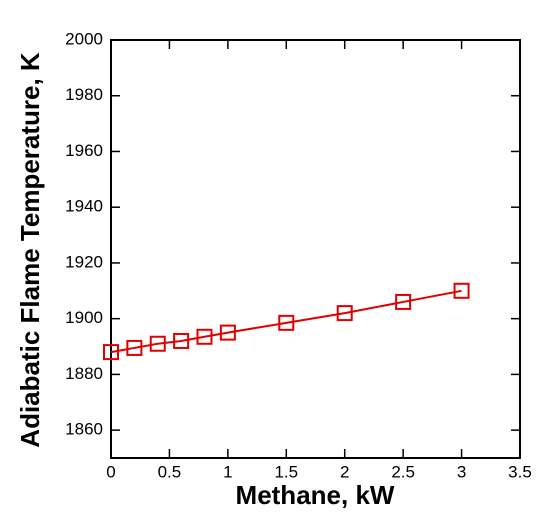  What do you see at coordinates (84, 429) in the screenshot?
I see `y-tick-label: 1860` at bounding box center [84, 429].